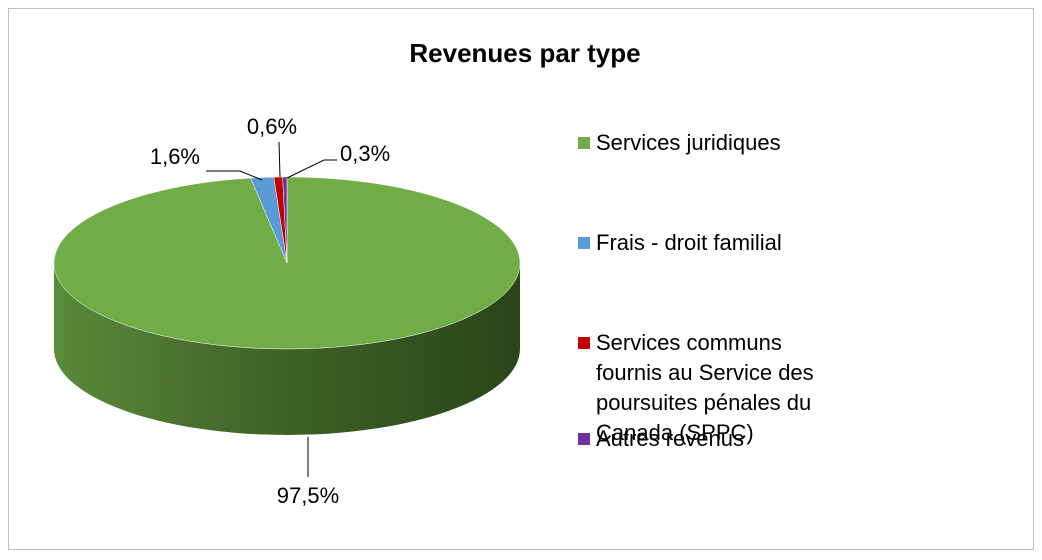  I want to click on legend-item: Services juridiques, so click(679, 143).